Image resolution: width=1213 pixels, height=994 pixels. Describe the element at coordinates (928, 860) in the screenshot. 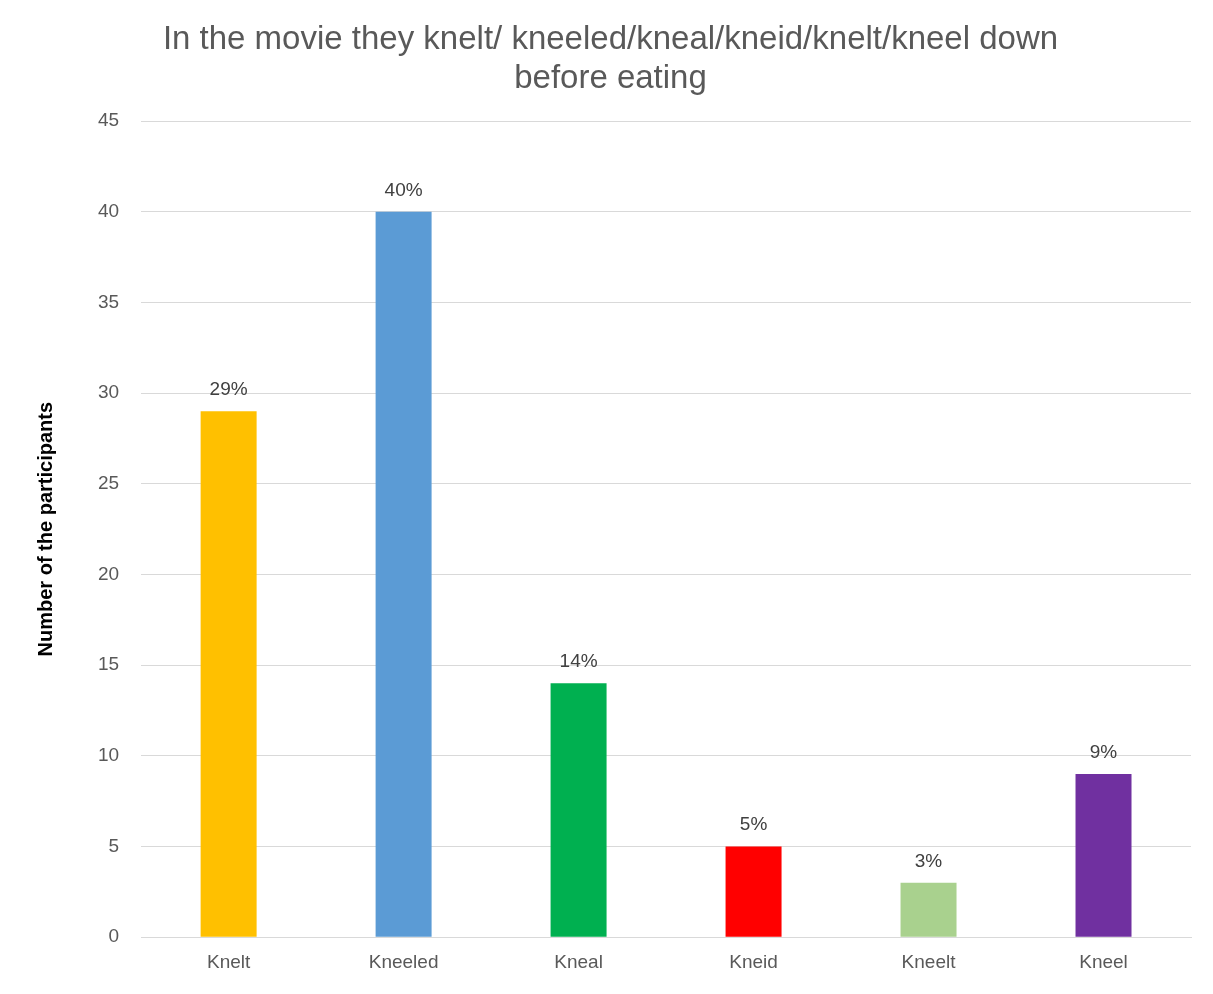

I see `data-label: 3%` at that location.